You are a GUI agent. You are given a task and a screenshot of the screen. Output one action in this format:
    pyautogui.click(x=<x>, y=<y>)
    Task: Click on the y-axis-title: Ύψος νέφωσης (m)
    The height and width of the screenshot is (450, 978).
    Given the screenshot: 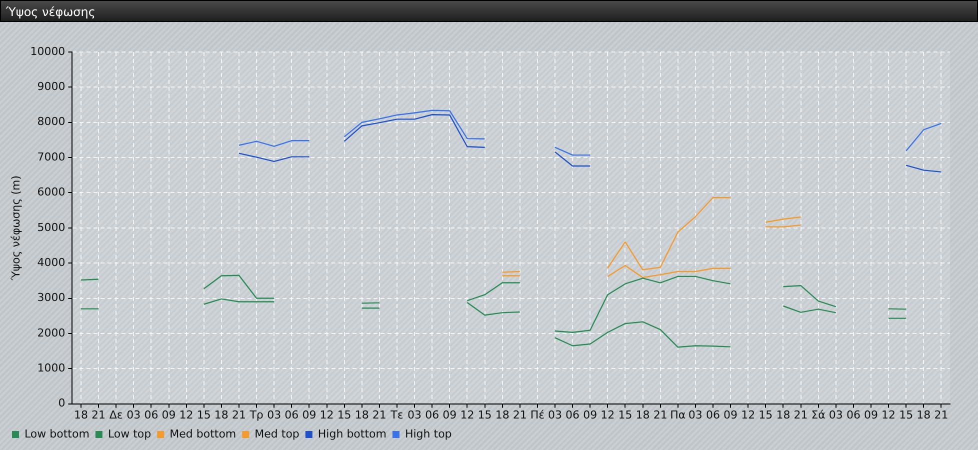 What is the action you would take?
    pyautogui.click(x=15, y=229)
    